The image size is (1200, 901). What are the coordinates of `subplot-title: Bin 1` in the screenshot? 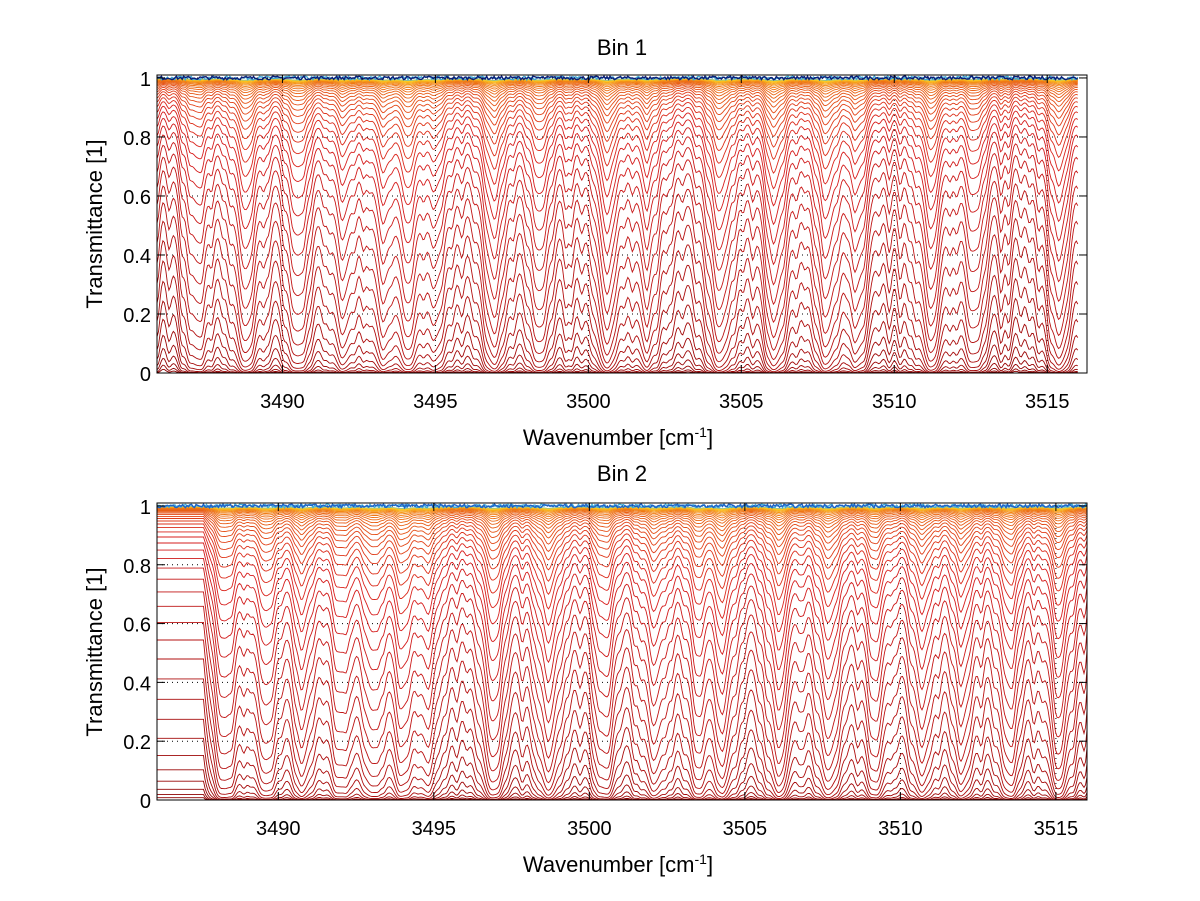 It's located at (622, 47).